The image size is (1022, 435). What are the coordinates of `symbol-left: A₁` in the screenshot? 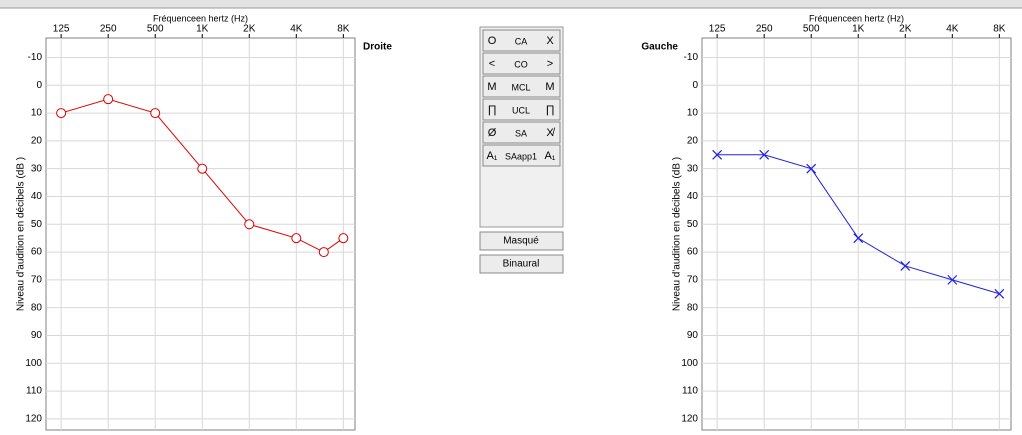 It's located at (491, 156).